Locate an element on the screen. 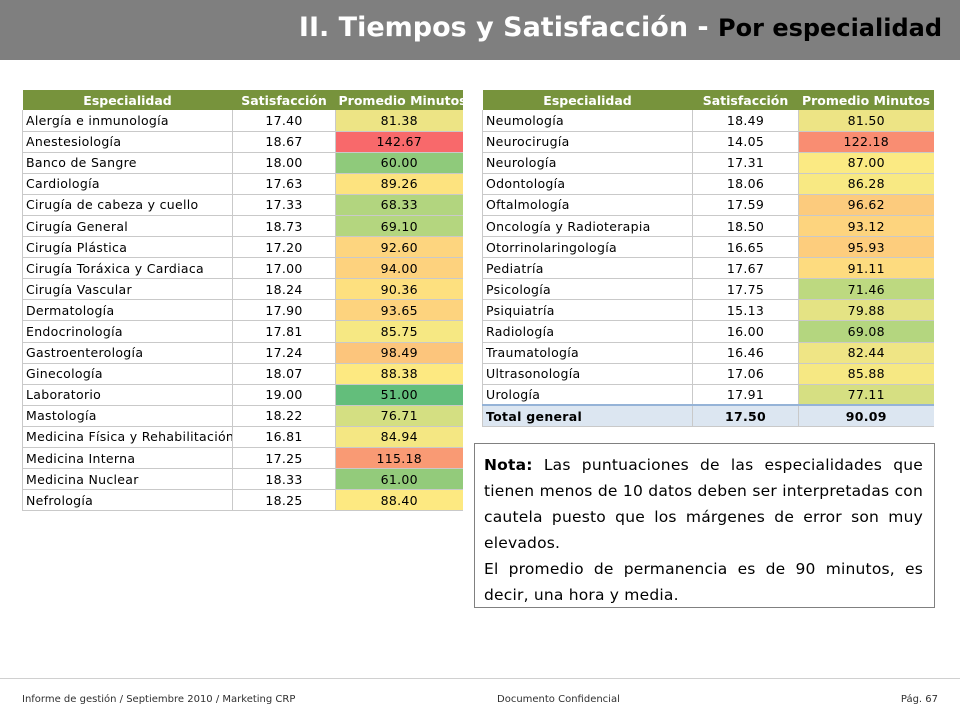 This screenshot has width=960, height=720. total-promedio: 90.09 is located at coordinates (866, 415).